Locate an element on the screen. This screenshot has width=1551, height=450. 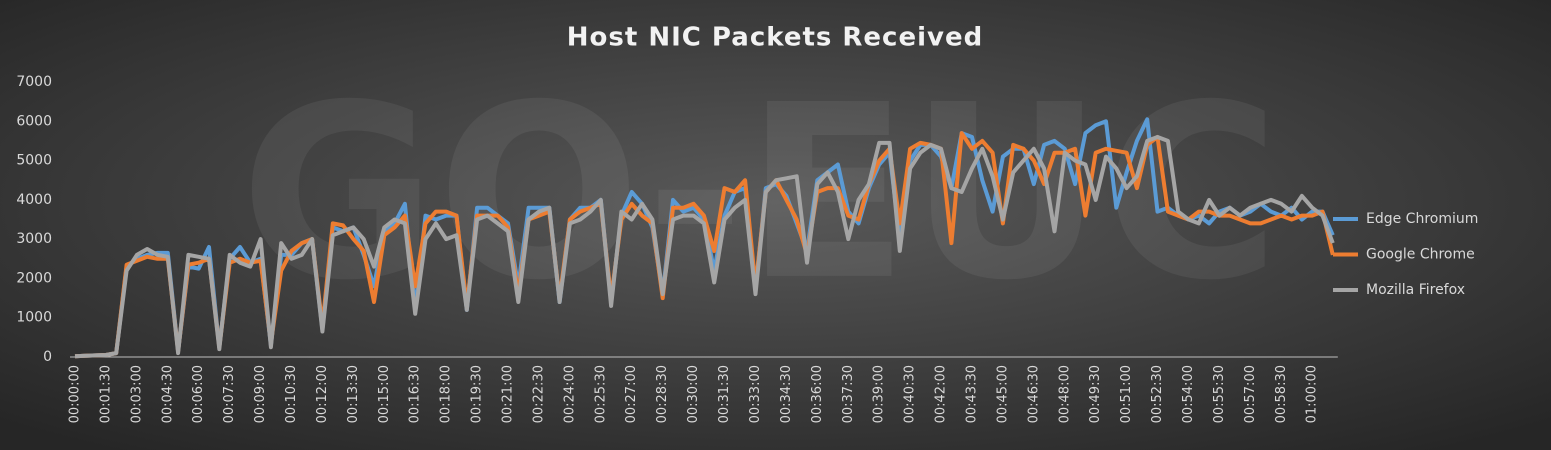
x-tick-label: 00:25:30 is located at coordinates (600, 394).